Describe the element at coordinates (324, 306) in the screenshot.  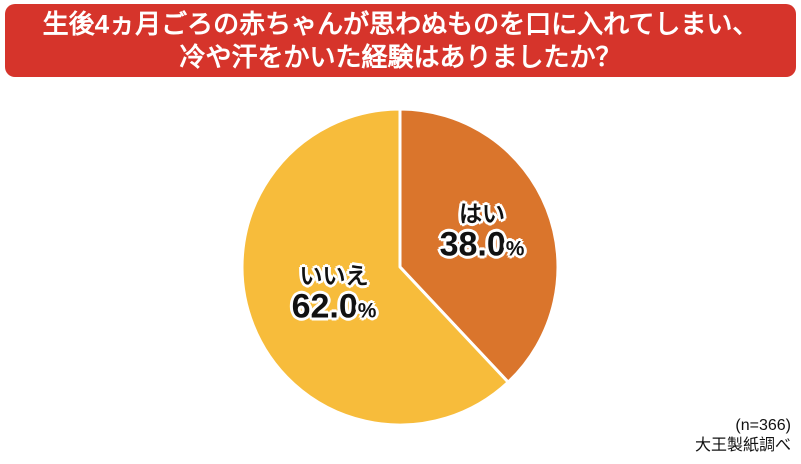
I see `pie-label-no-value: 62.0` at that location.